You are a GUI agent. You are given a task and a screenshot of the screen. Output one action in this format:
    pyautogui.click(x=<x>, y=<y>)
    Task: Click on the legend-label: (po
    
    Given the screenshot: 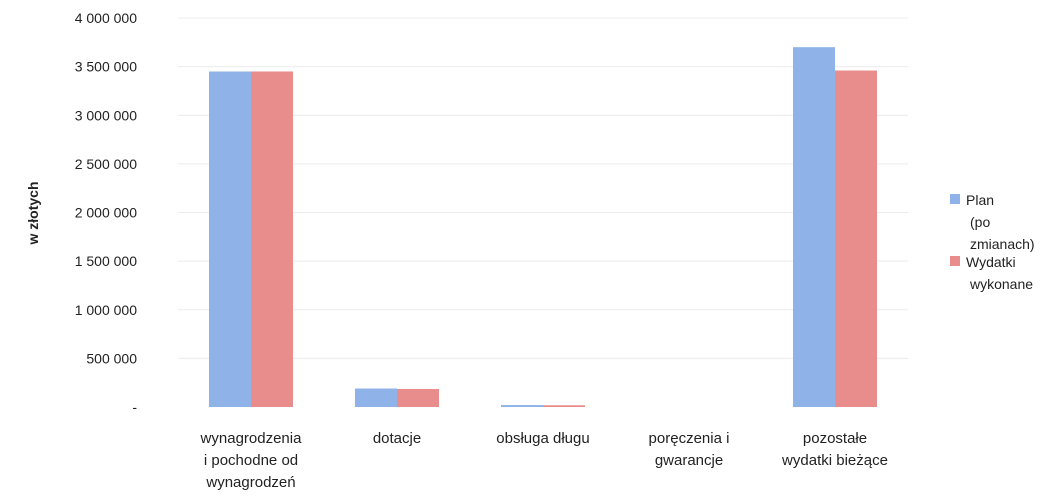 What is the action you would take?
    pyautogui.click(x=980, y=222)
    